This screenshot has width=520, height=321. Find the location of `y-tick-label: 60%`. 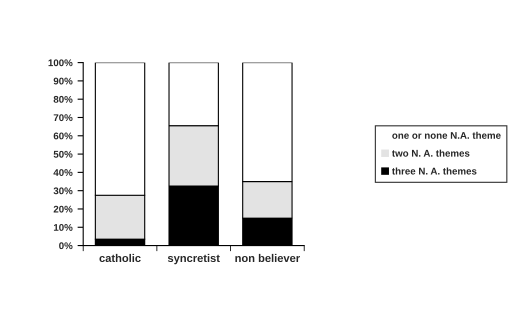

y-tick-label: 60% is located at coordinates (63, 136).